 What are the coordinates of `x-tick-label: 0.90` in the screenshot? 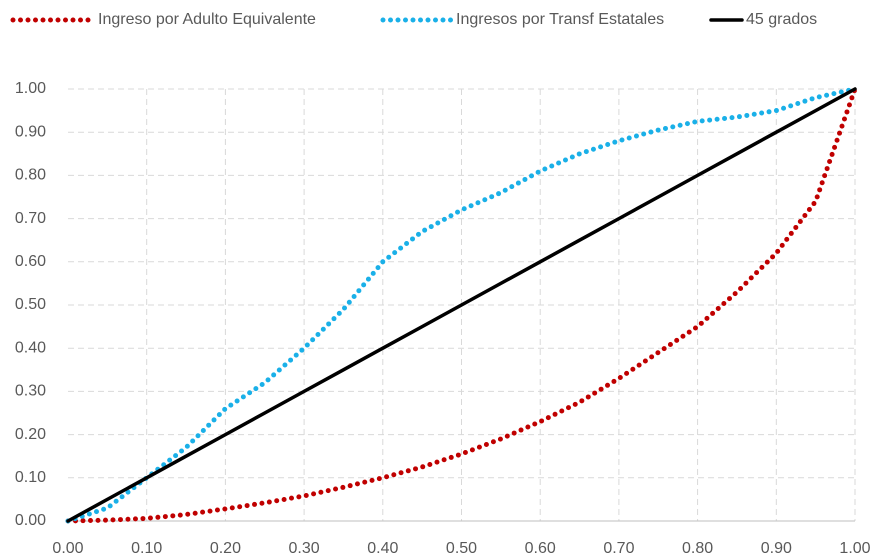 It's located at (776, 548).